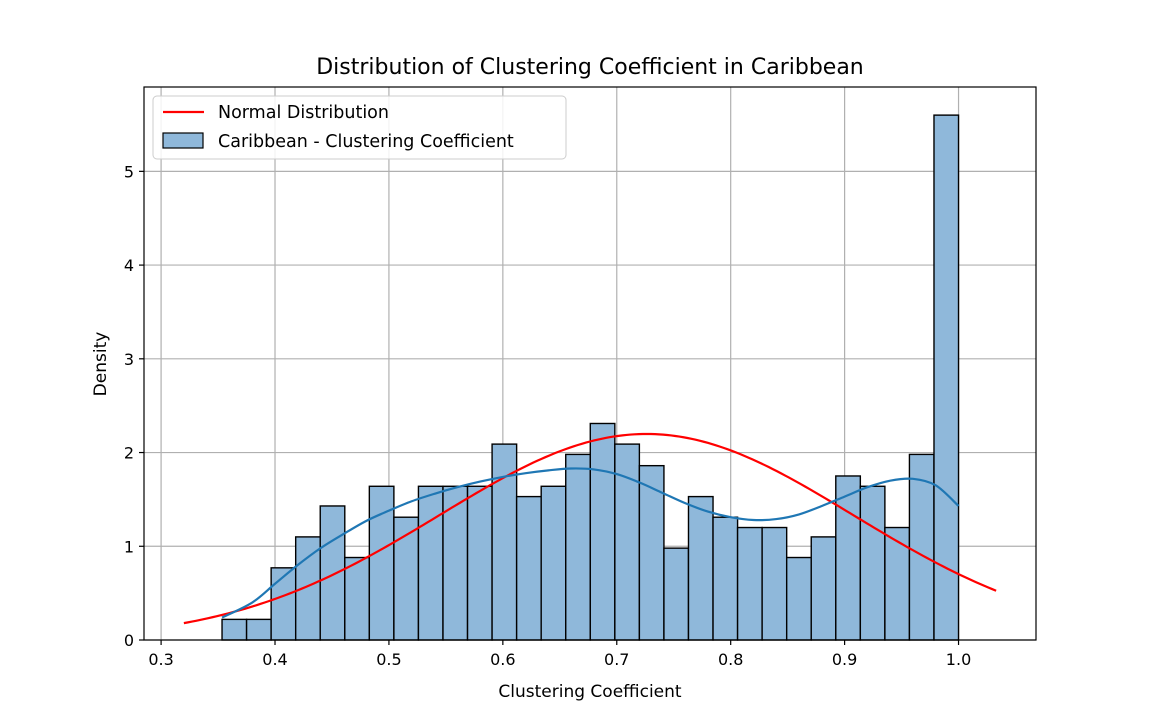 This screenshot has height=720, width=1152. Describe the element at coordinates (303, 113) in the screenshot. I see `legend-normal-label: Normal Distribution` at that location.